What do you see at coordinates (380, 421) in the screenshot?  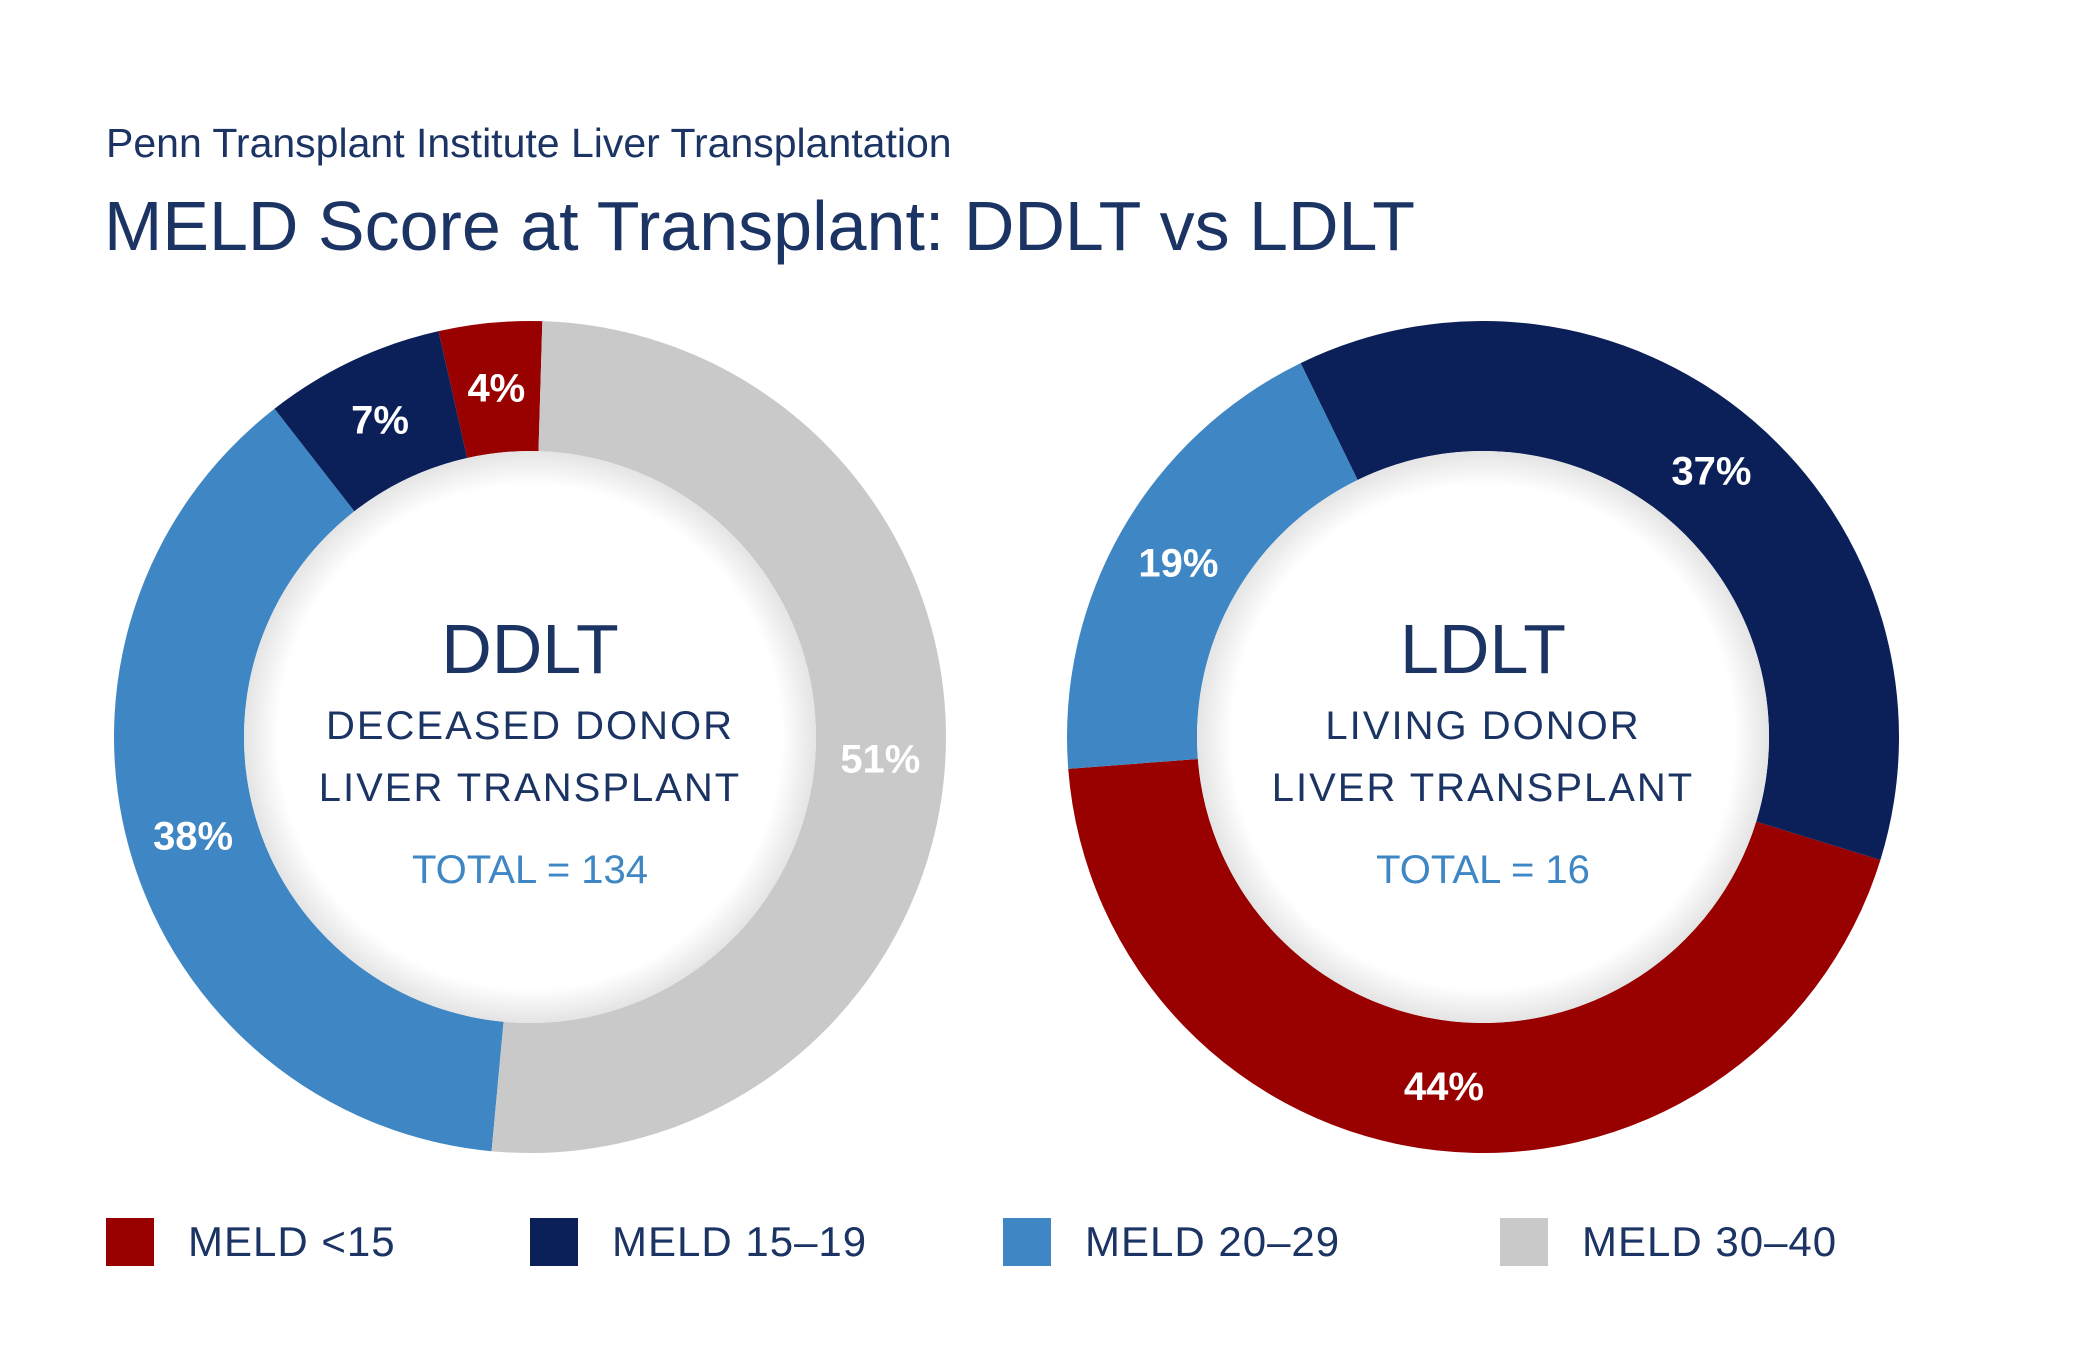 I see `slice-percent-label: 7%` at bounding box center [380, 421].